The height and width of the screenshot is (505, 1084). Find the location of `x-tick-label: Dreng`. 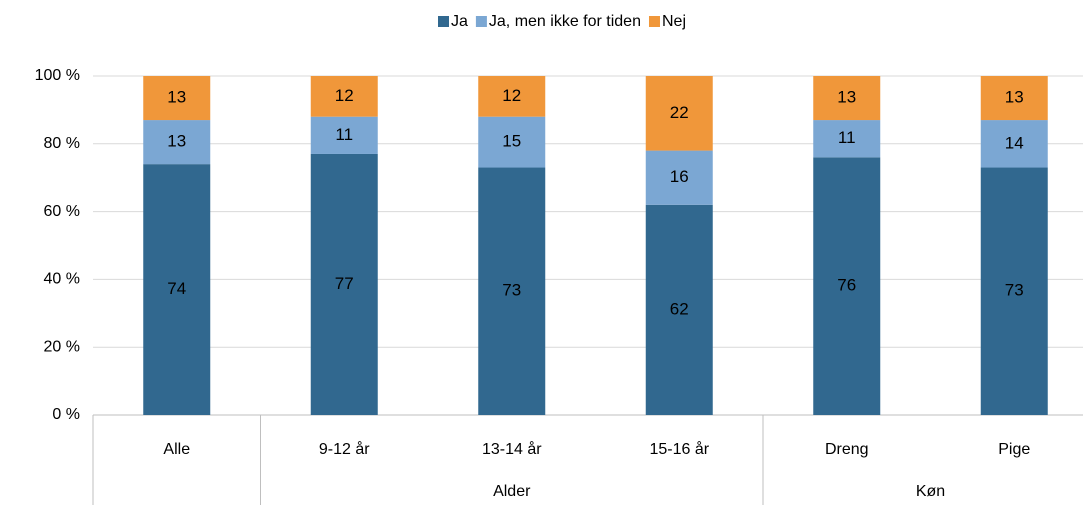

x-tick-label: Dreng is located at coordinates (847, 449).